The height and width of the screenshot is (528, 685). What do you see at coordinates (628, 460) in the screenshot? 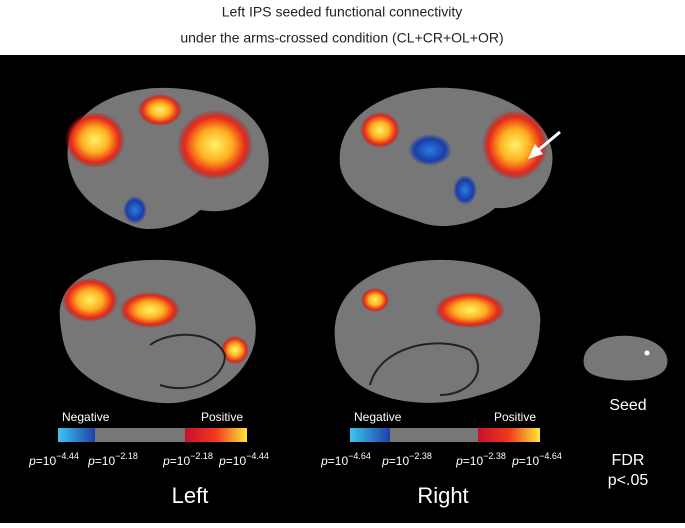
I see `fdr-label: FDR` at bounding box center [628, 460].